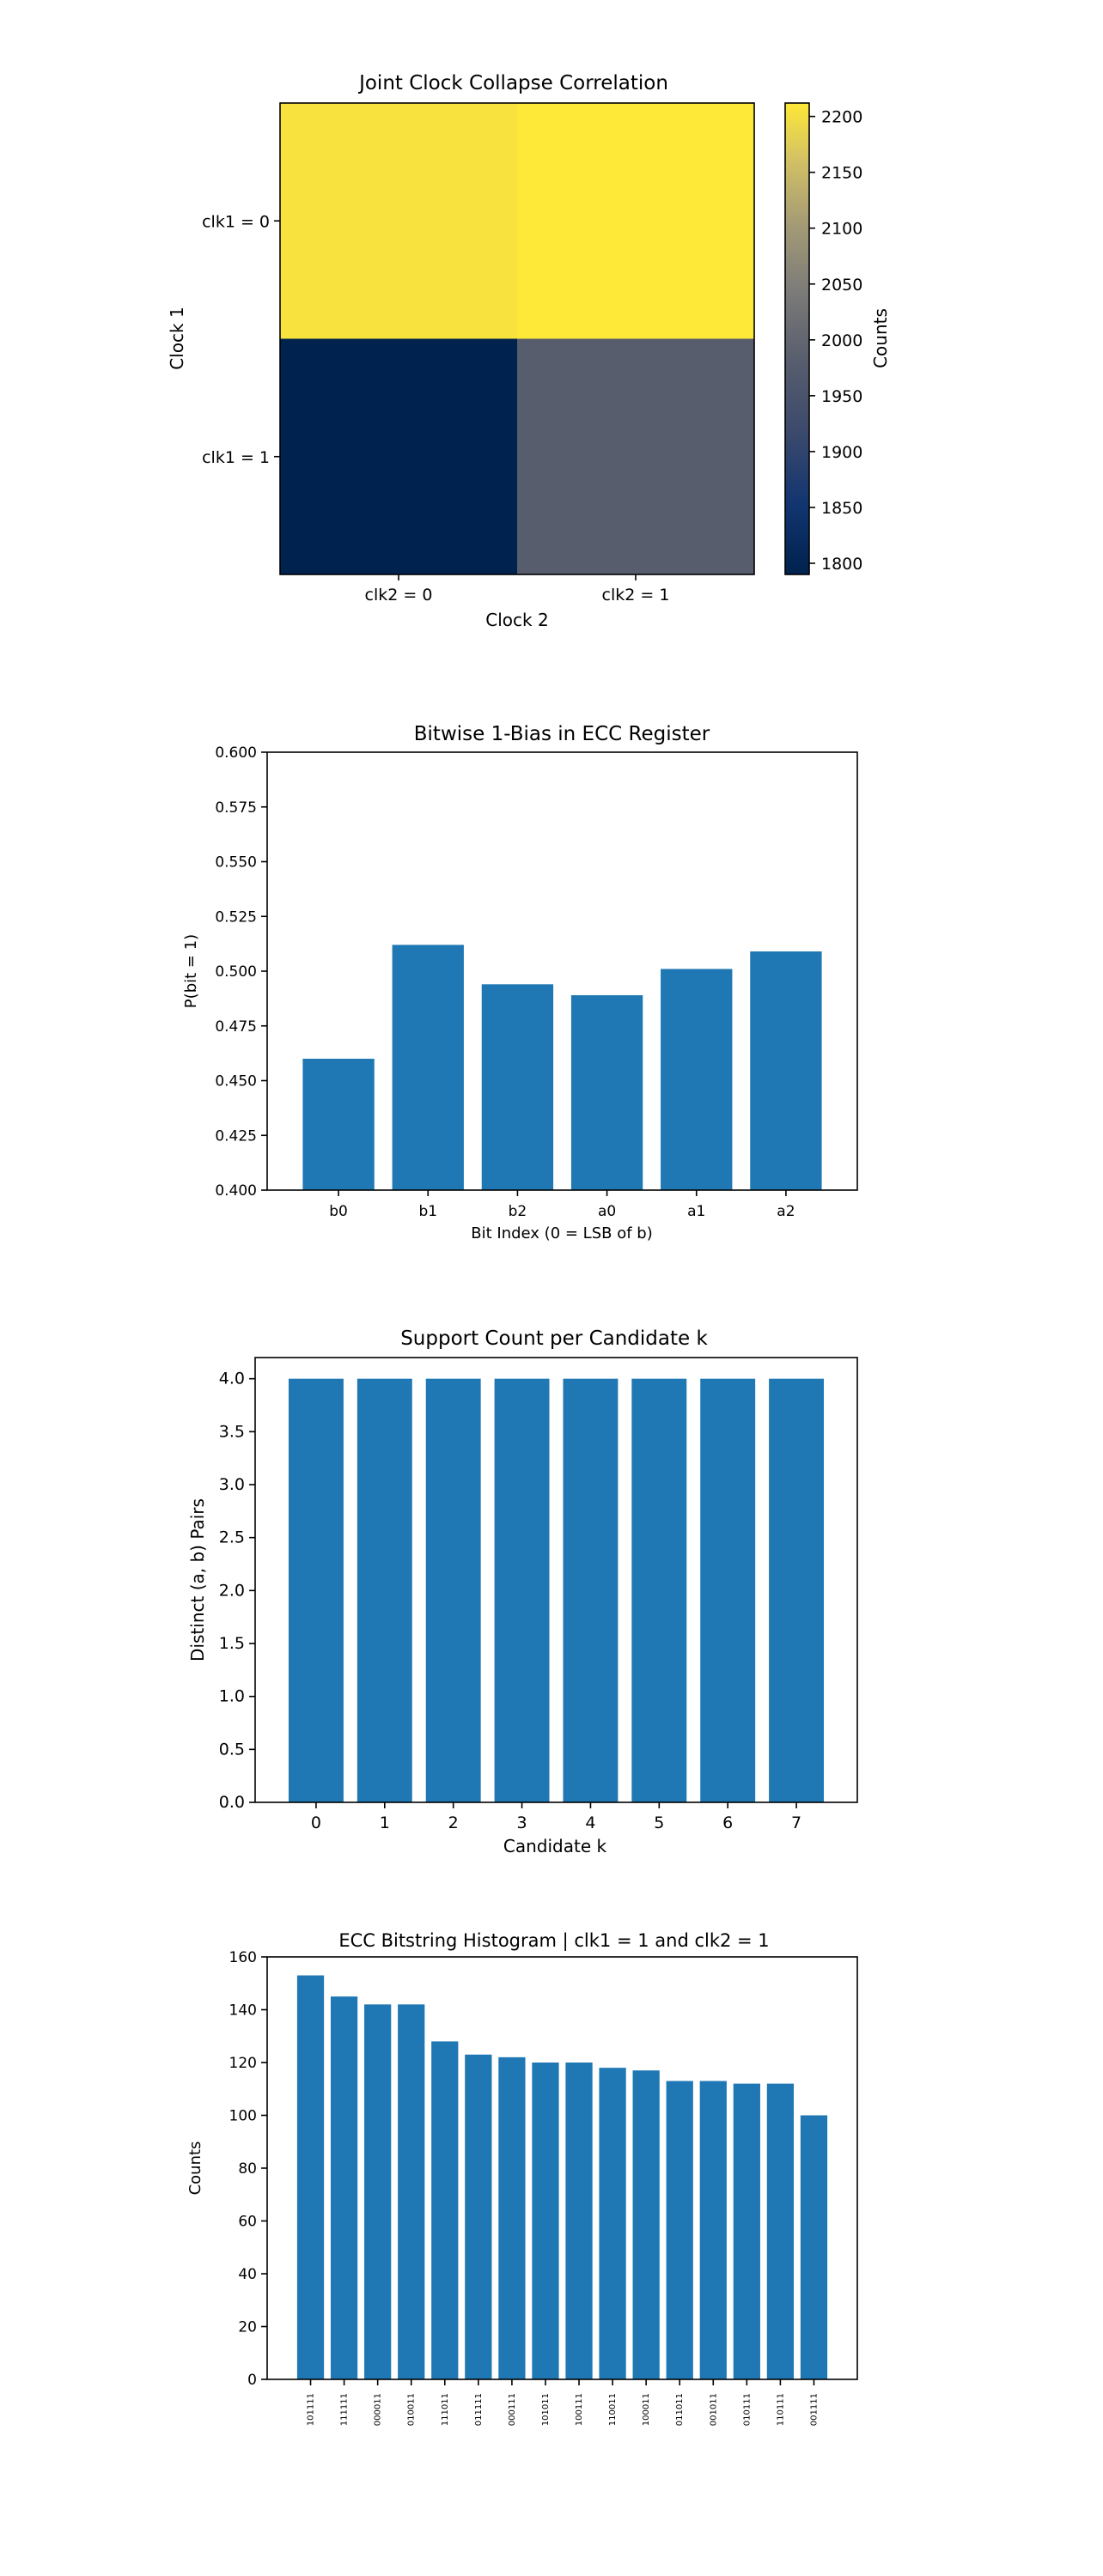 The width and height of the screenshot is (1103, 2576). Describe the element at coordinates (556, 1817) in the screenshot. I see `support-x-ticks: 0 1 2 3 4 5 6 7` at that location.